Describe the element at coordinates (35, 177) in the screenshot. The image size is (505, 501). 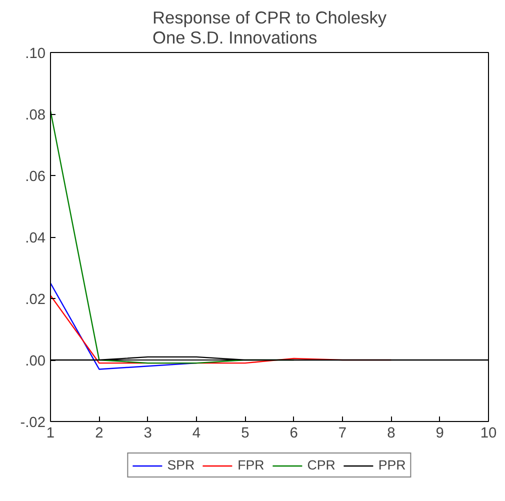
I see `y-tick-label: .06` at that location.